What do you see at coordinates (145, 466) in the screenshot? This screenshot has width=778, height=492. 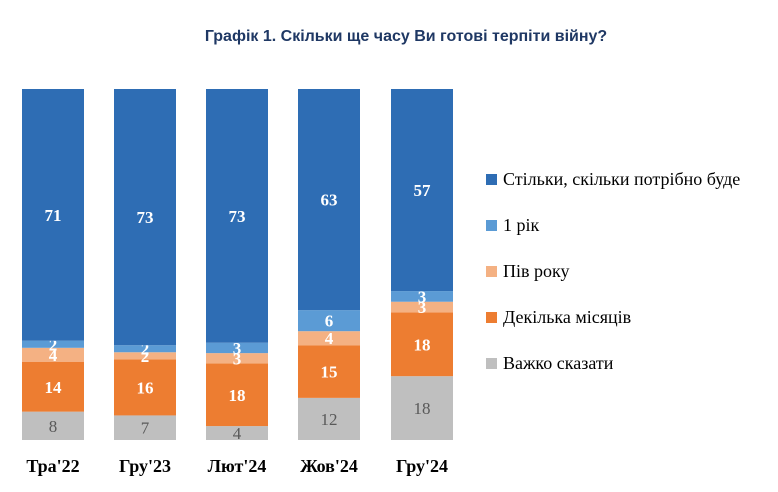 I see `x-tick-label: Гру'23` at bounding box center [145, 466].